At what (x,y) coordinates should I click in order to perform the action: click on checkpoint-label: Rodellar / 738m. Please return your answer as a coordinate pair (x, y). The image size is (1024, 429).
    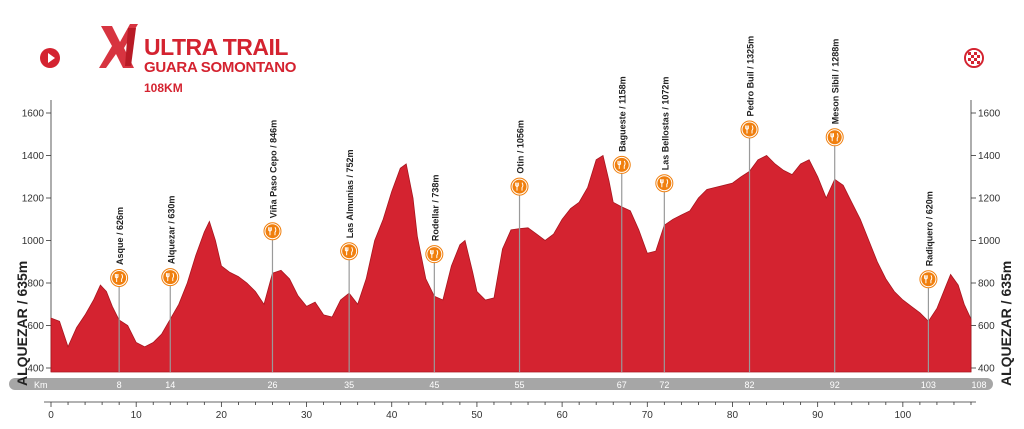
    Looking at the image, I should click on (435, 208).